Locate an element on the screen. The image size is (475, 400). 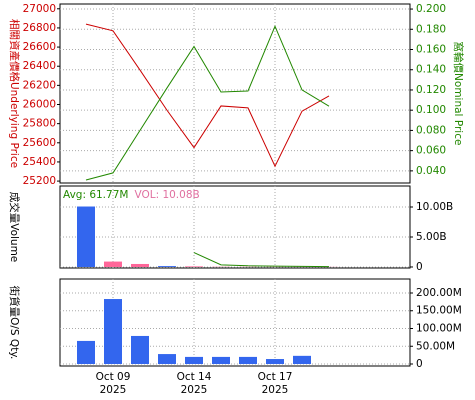
y-tick-label: 200.00M is located at coordinates (439, 293).